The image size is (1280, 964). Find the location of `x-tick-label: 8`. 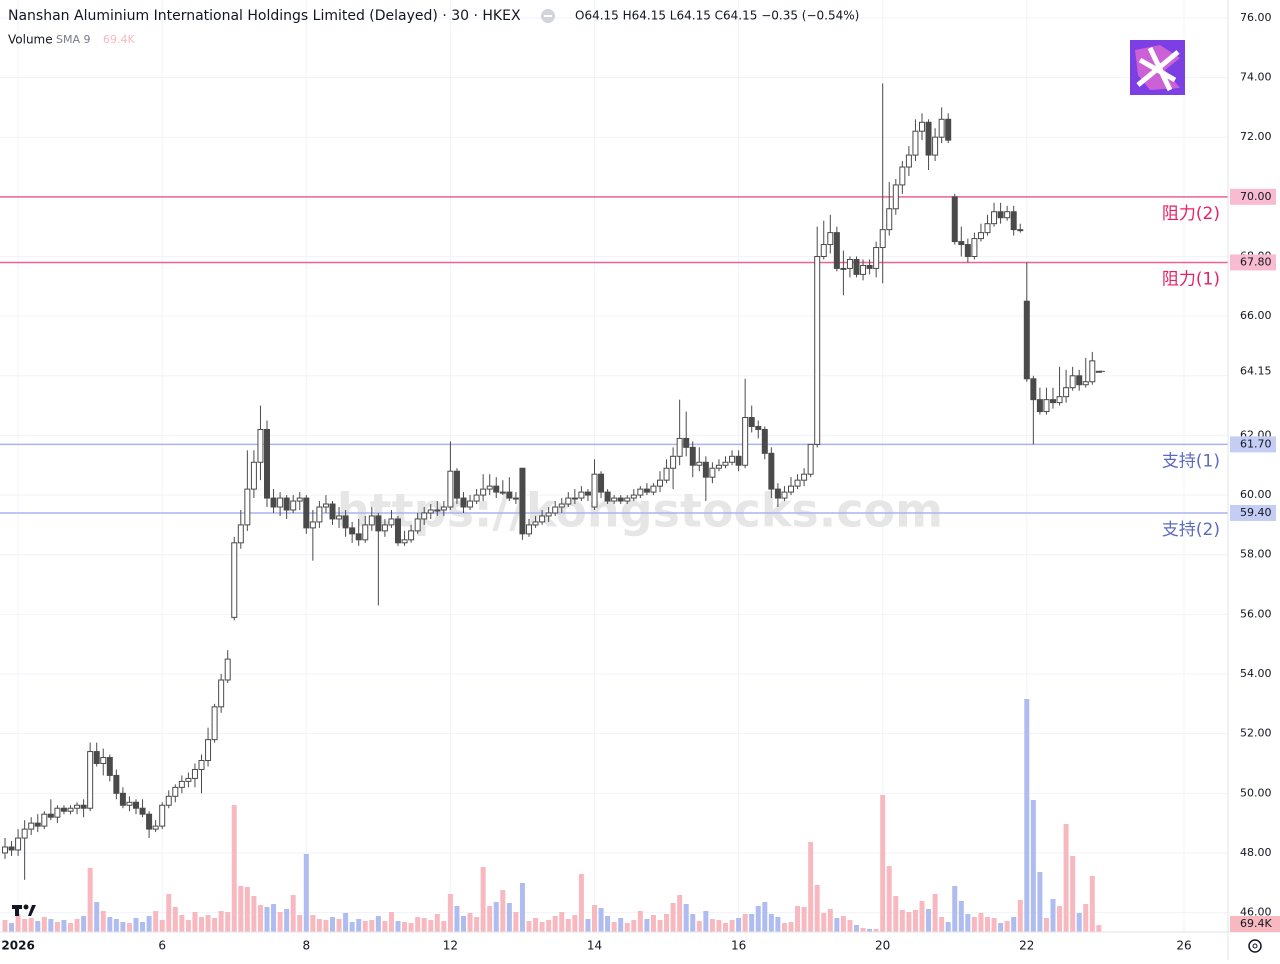

x-tick-label: 8 is located at coordinates (306, 946).